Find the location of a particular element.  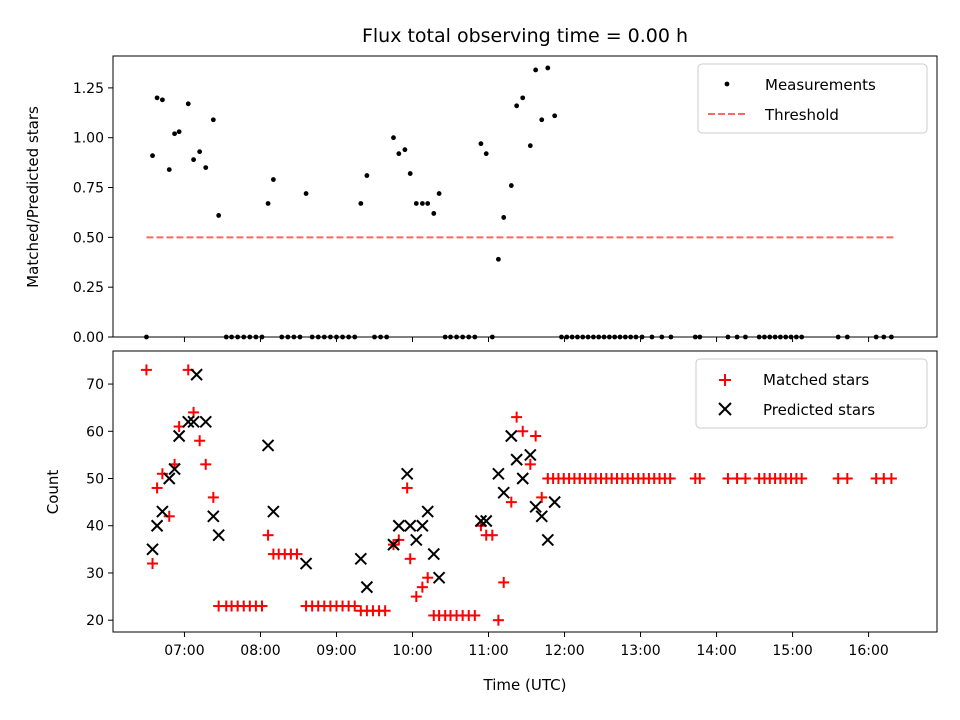

top-y-tick-label: 0.00 is located at coordinates (88, 338).